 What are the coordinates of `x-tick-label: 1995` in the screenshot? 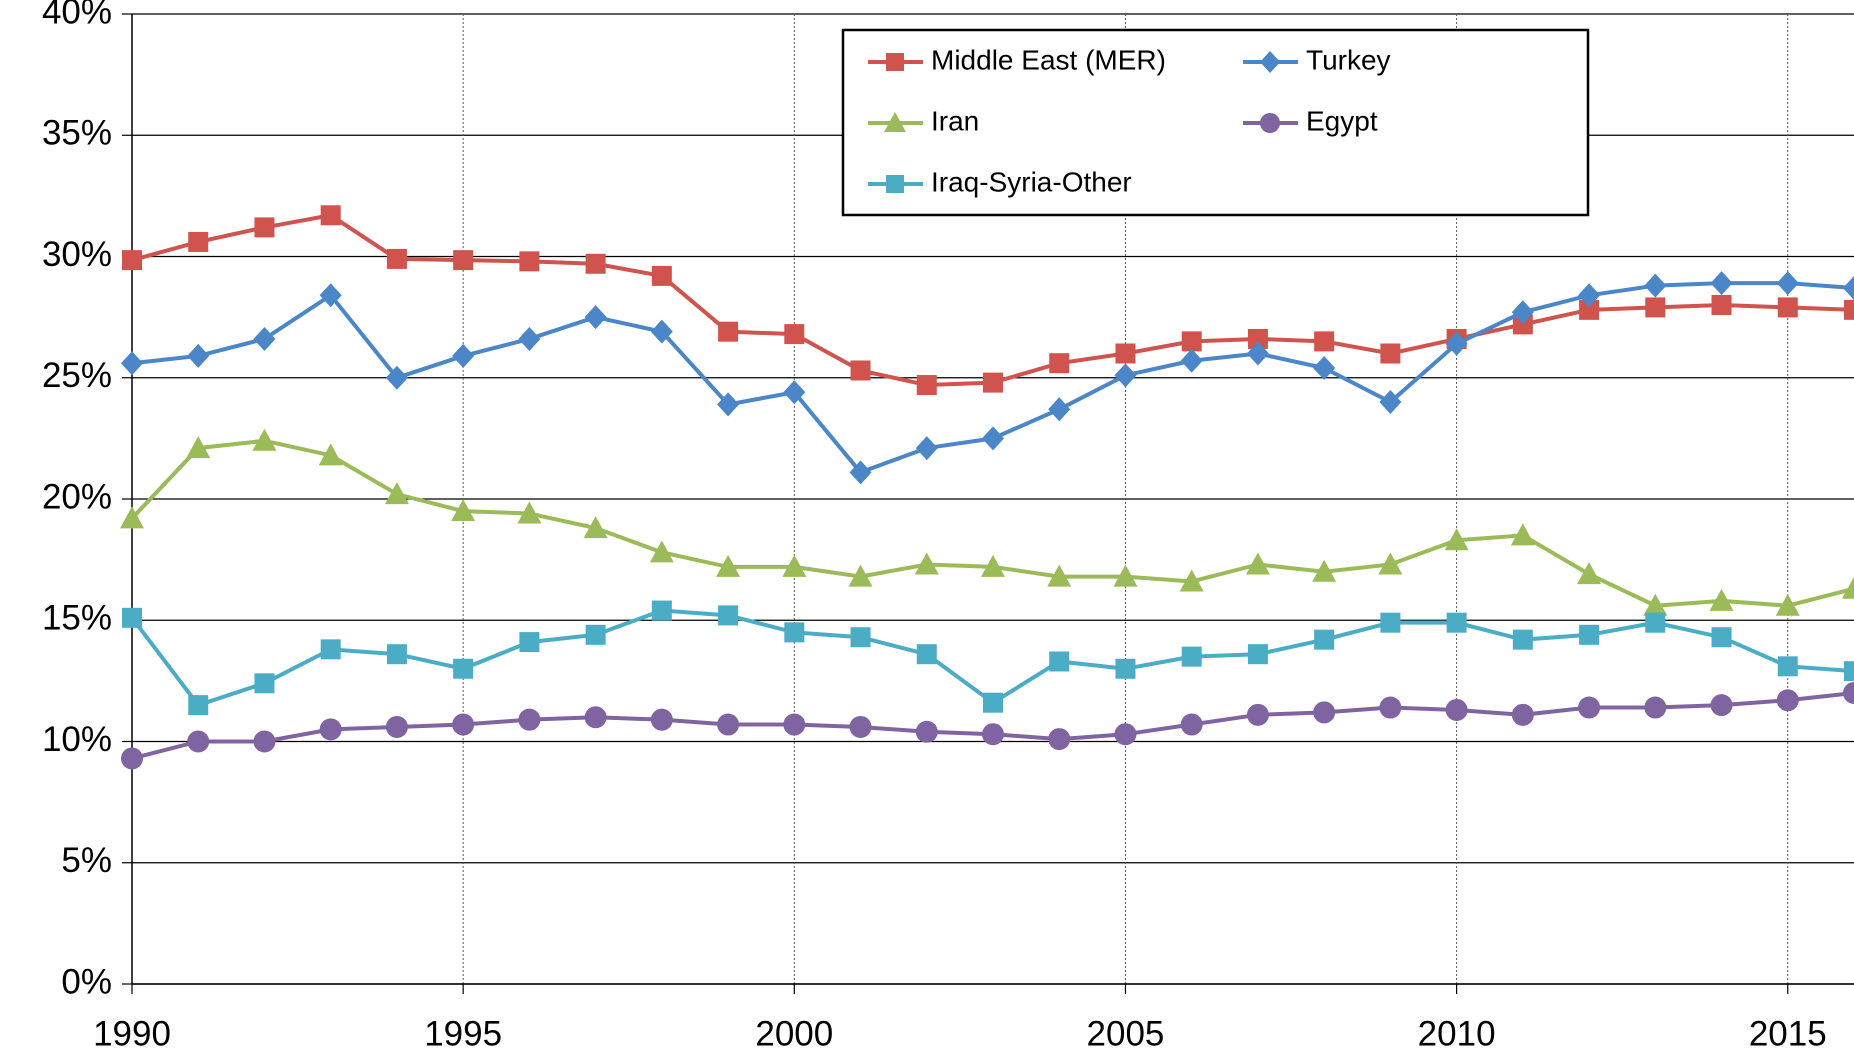 It's located at (463, 1033).